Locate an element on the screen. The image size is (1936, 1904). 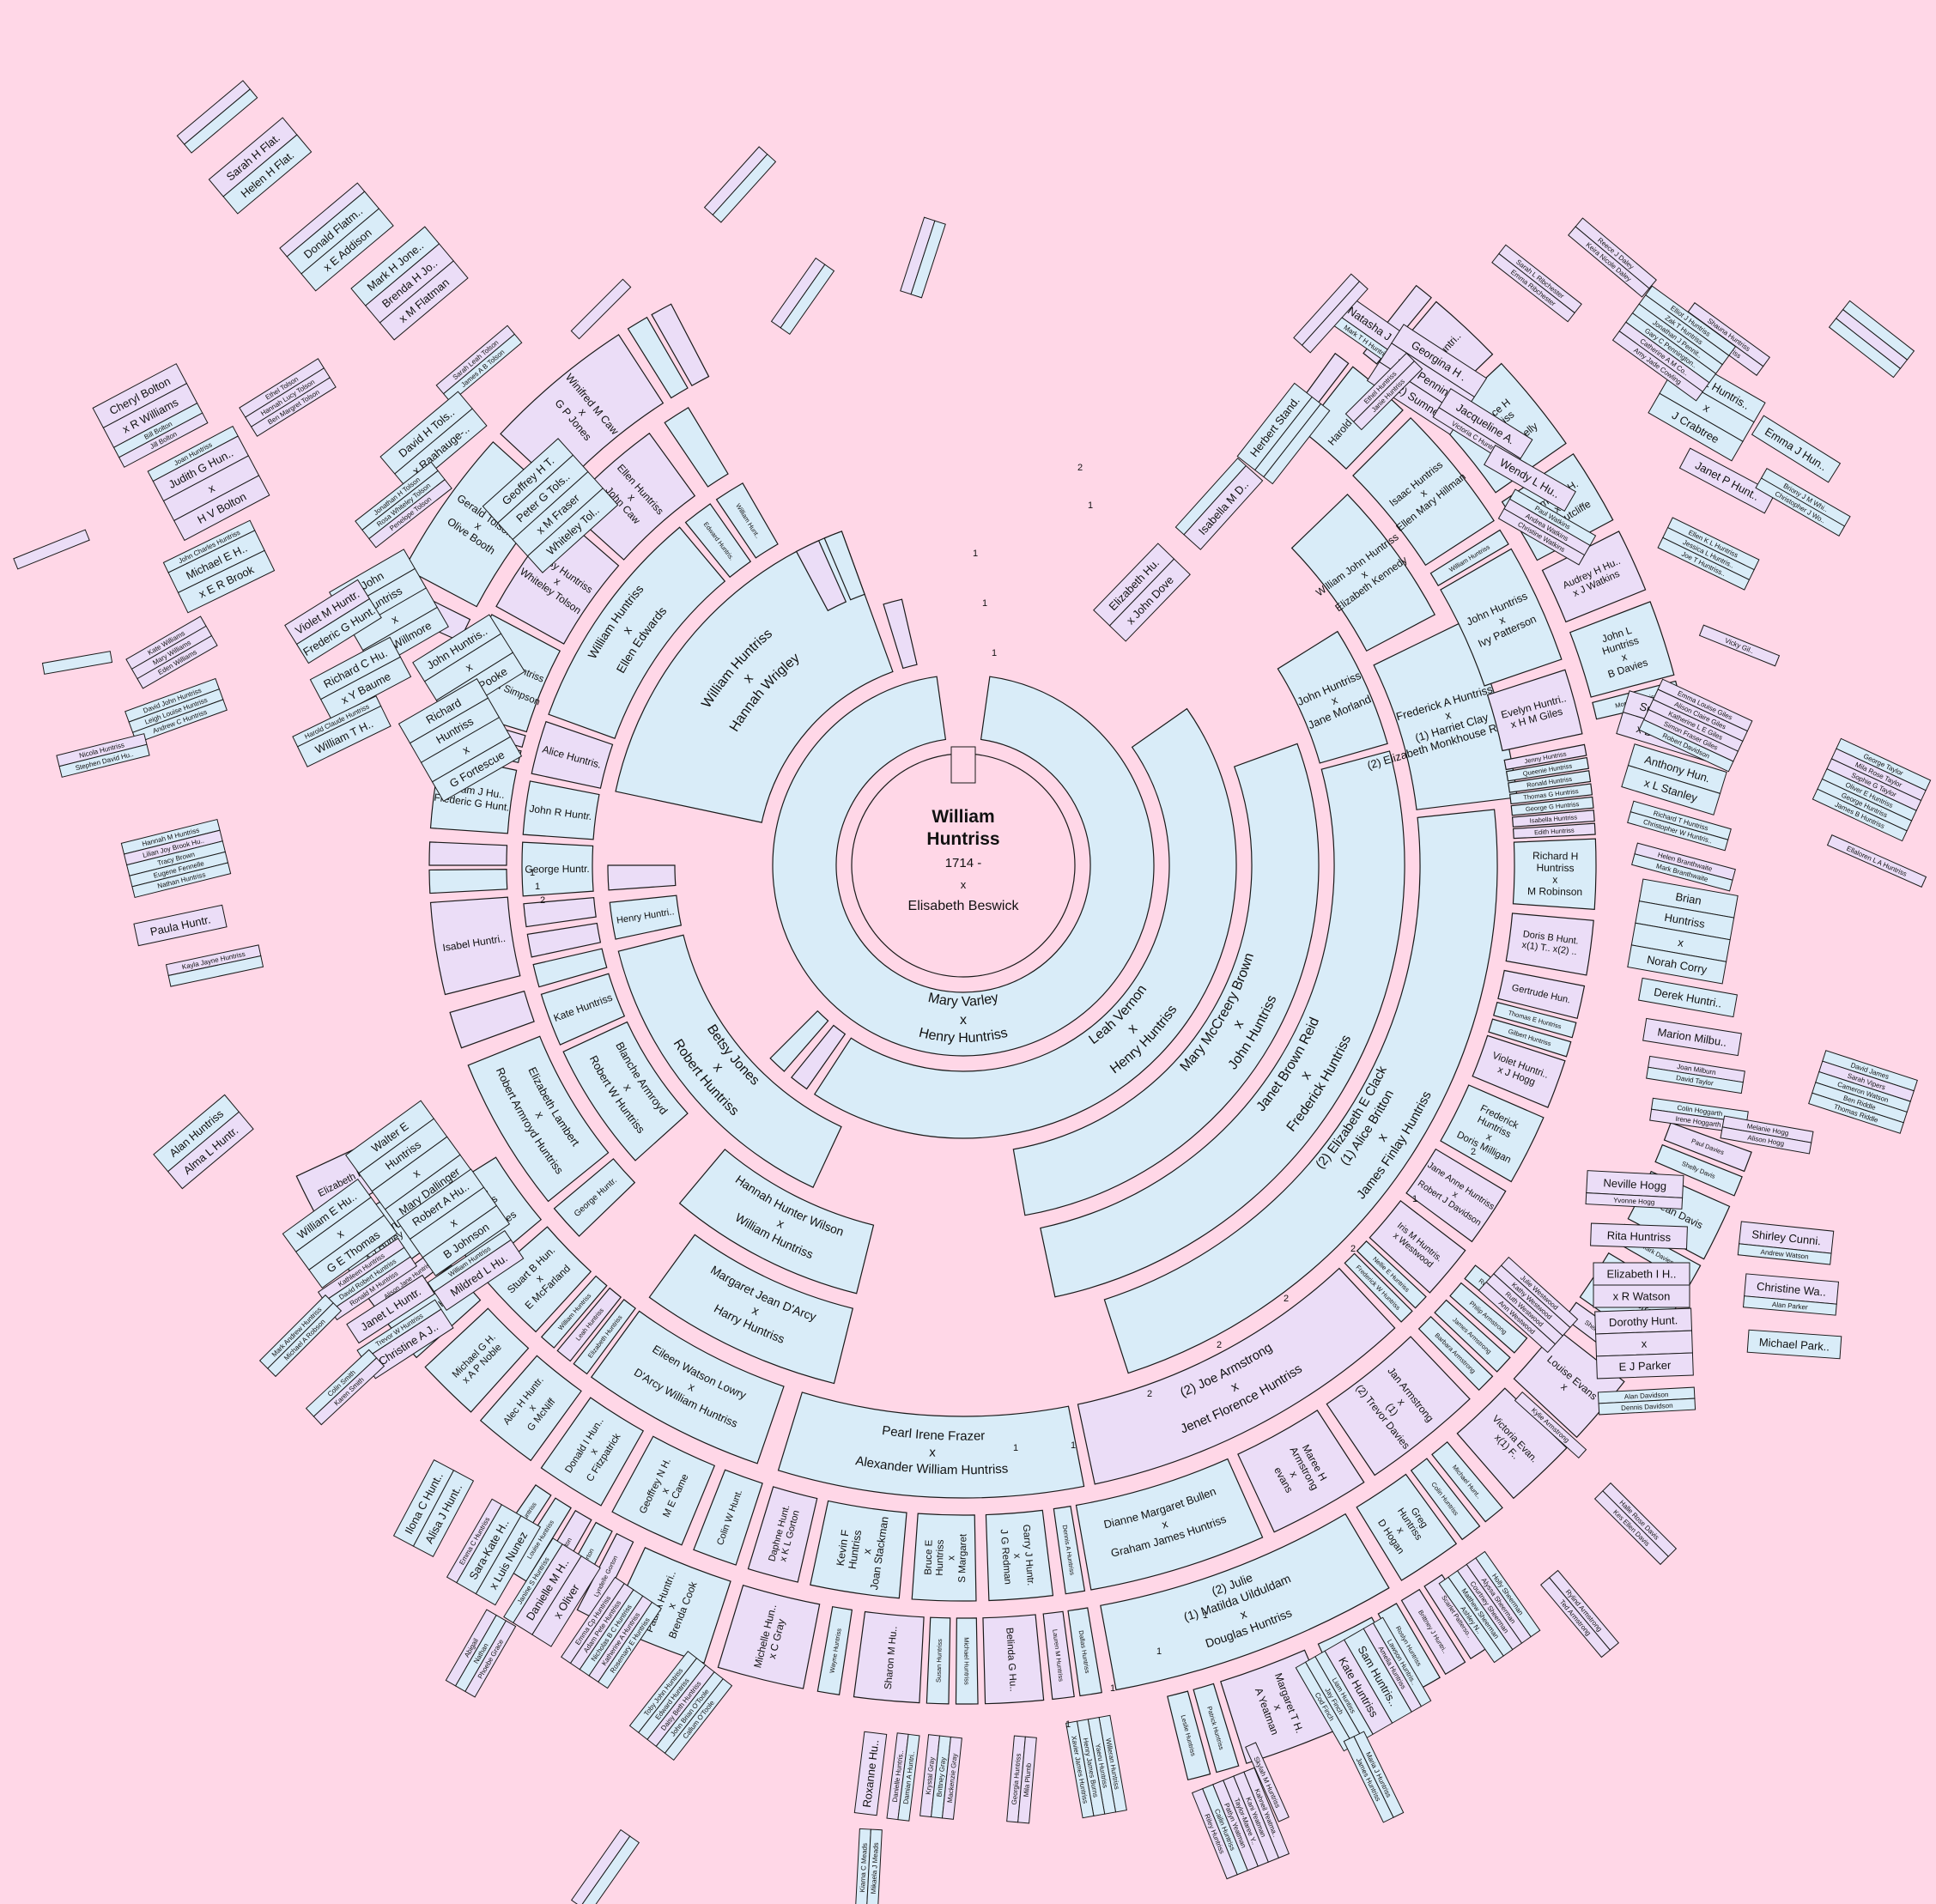
leaf-box: Marion Milbu.. is located at coordinates (1692, 1037).